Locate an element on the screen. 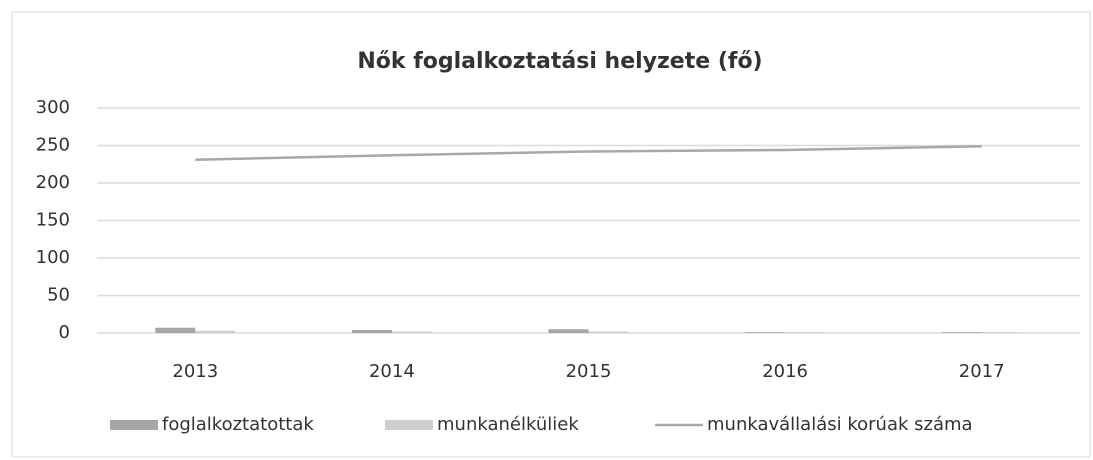 Image resolution: width=1093 pixels, height=460 pixels. y-tick-label: 250 is located at coordinates (53, 145).